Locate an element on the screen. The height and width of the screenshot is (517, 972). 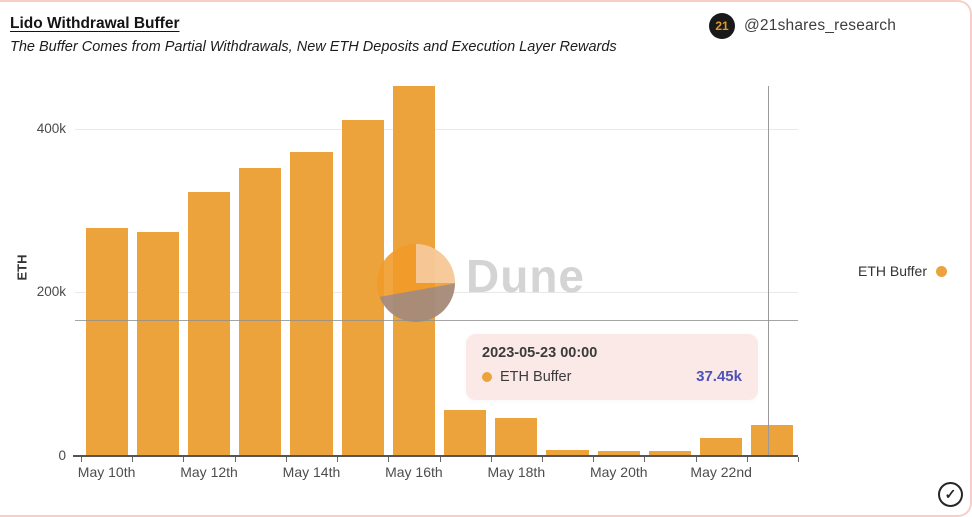
legend-label: ETH Buffer is located at coordinates (892, 271).